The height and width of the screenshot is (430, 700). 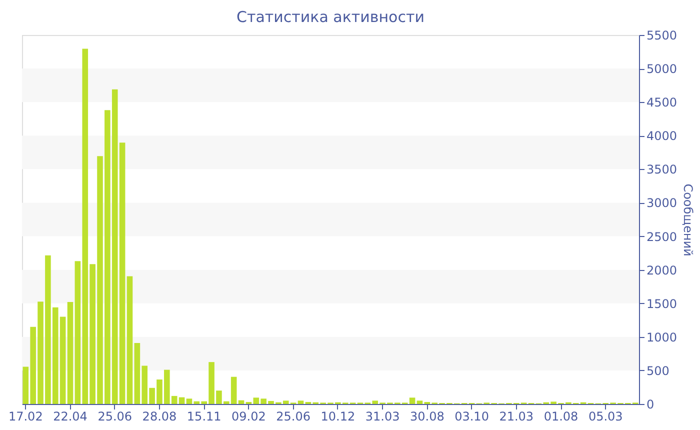 I want to click on x-tick-label: 01.08, so click(x=561, y=417).